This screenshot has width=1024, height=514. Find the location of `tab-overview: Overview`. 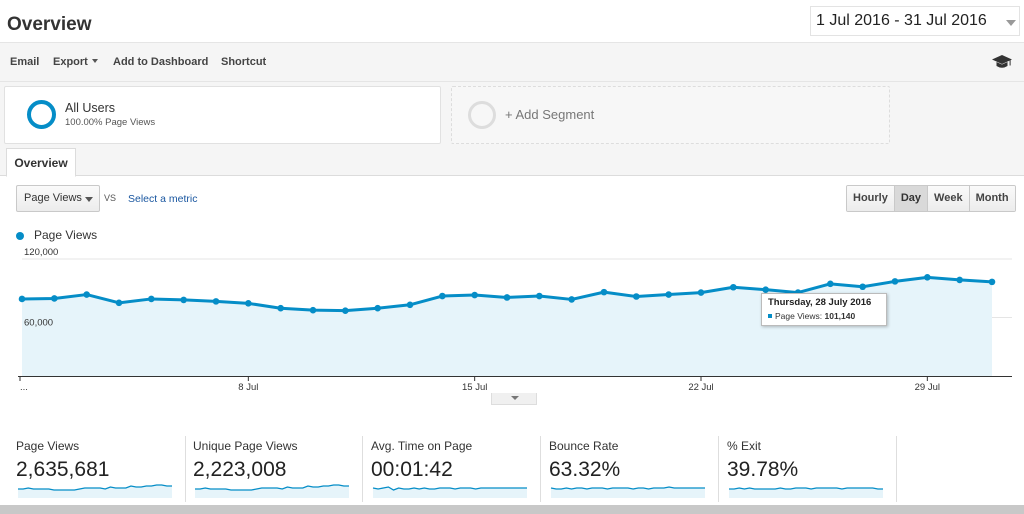

tab-overview: Overview is located at coordinates (41, 162).